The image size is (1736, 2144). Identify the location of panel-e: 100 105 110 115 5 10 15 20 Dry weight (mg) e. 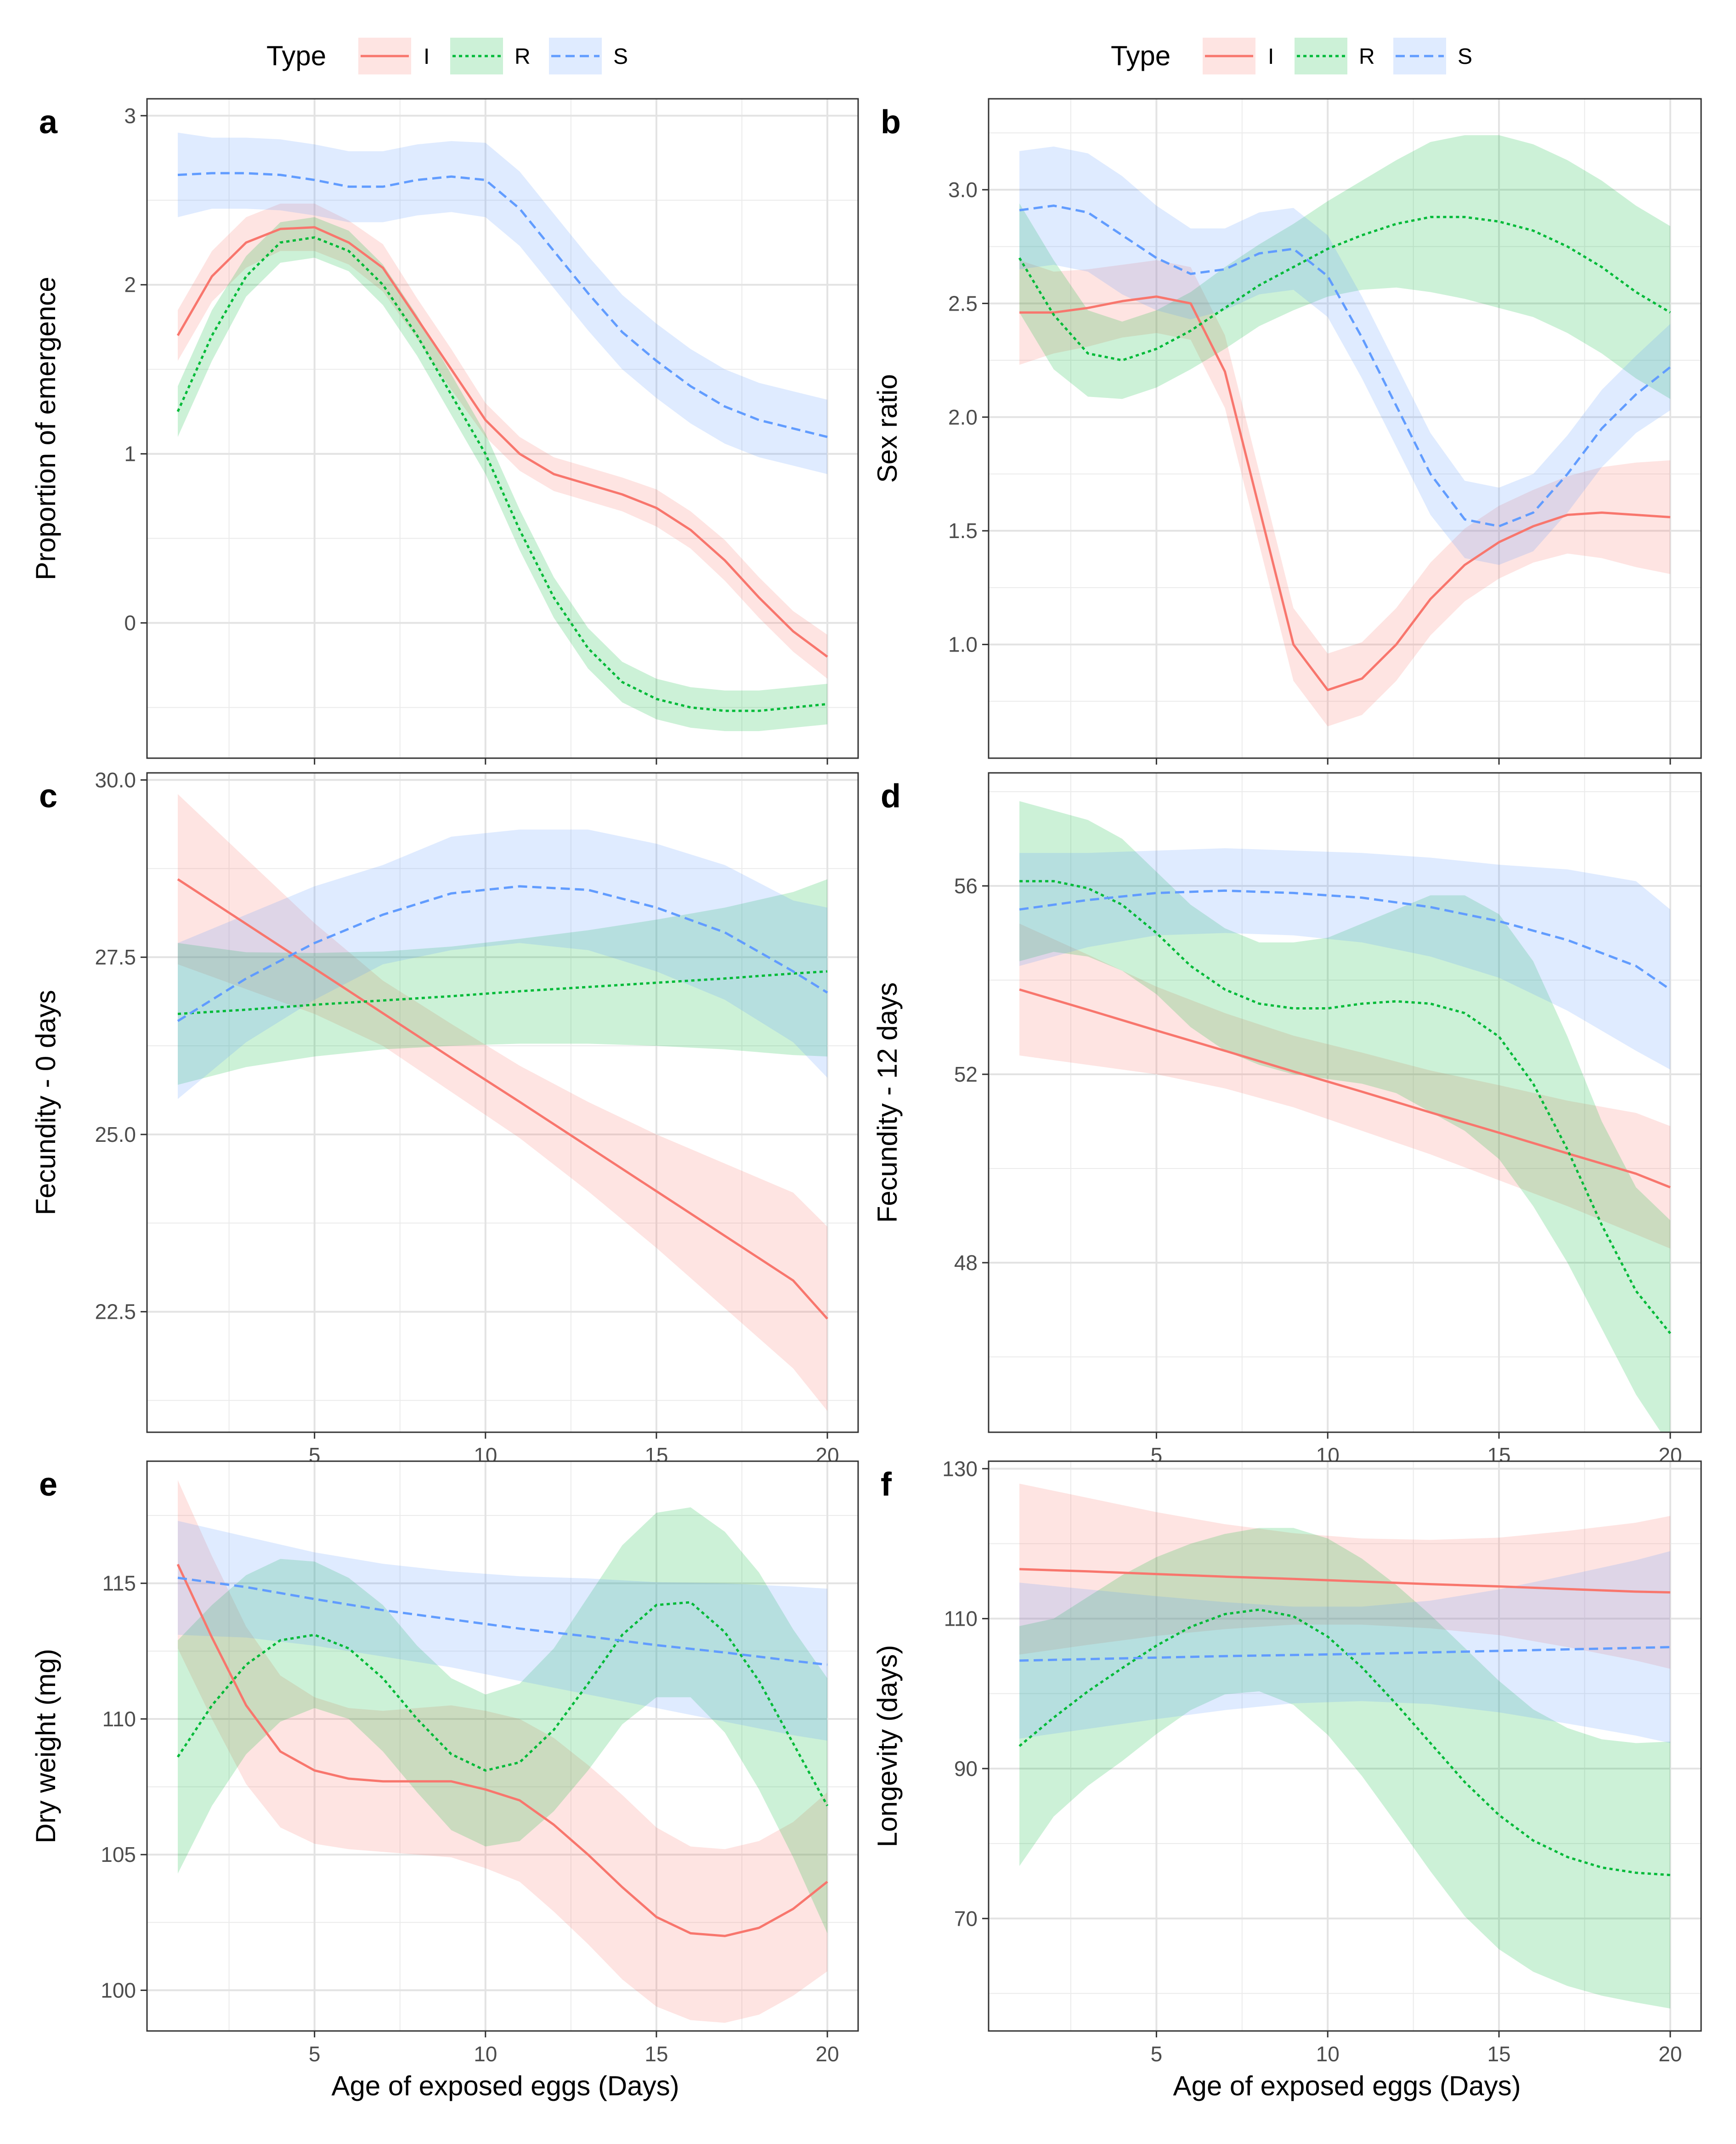
(444, 1763).